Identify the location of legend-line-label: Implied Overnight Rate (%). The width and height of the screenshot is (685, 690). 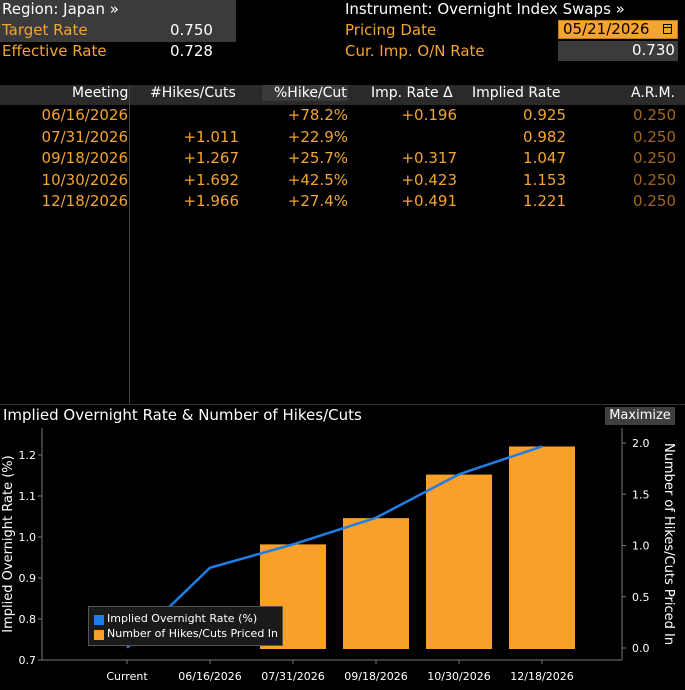
(182, 618).